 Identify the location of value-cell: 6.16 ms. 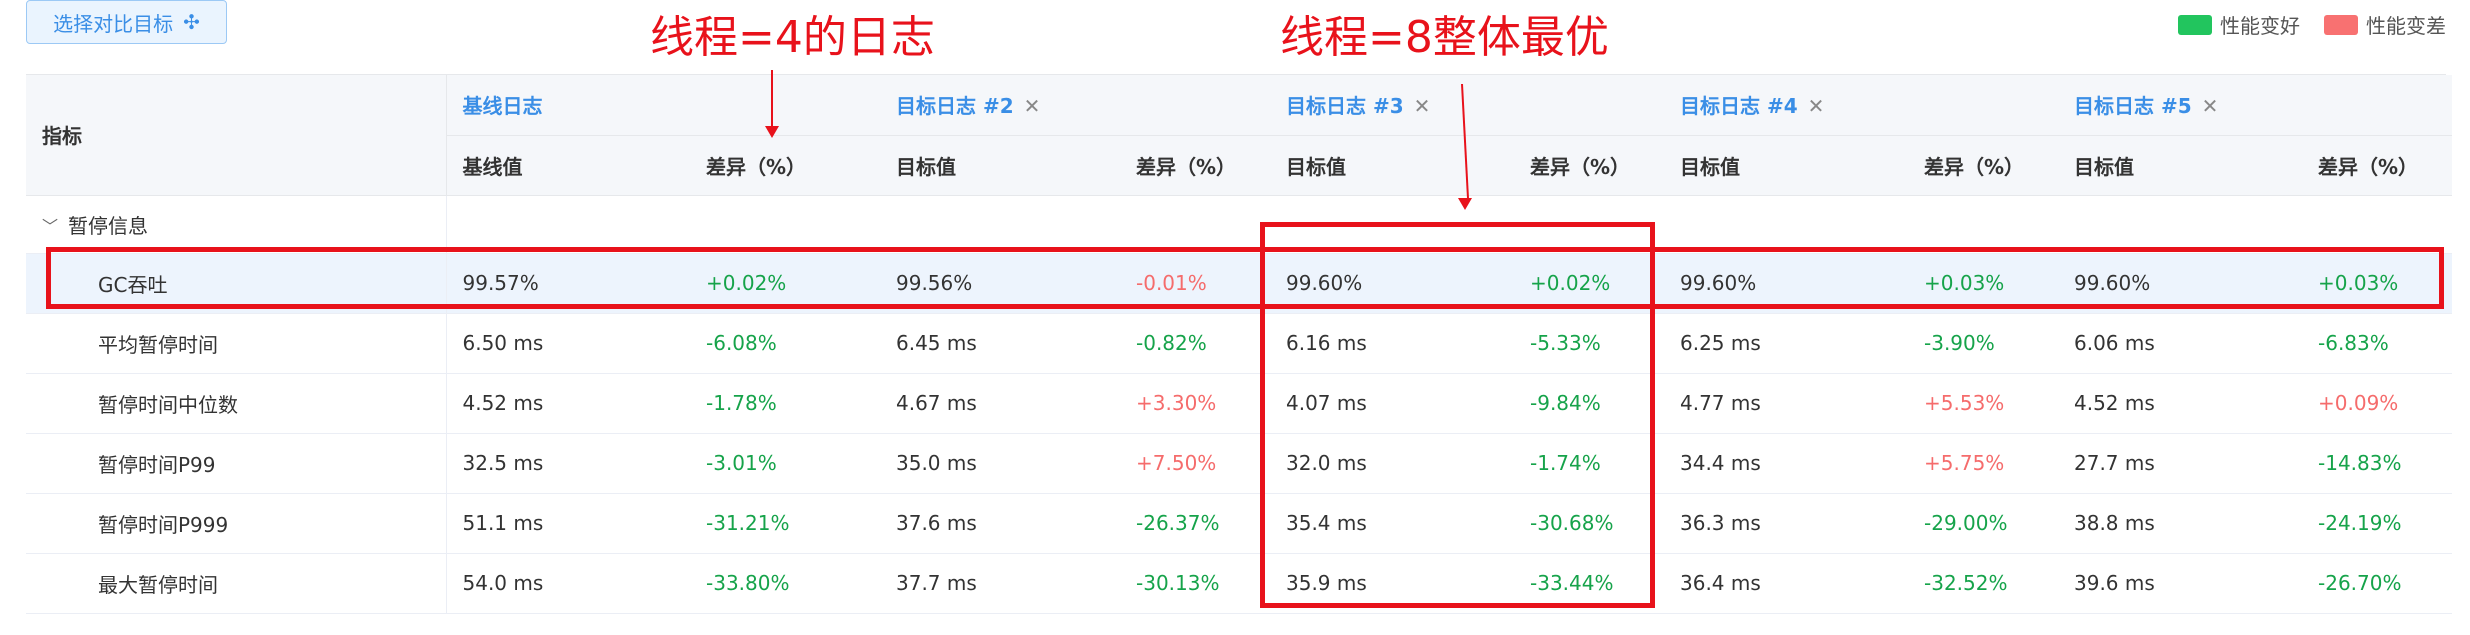
(1392, 343).